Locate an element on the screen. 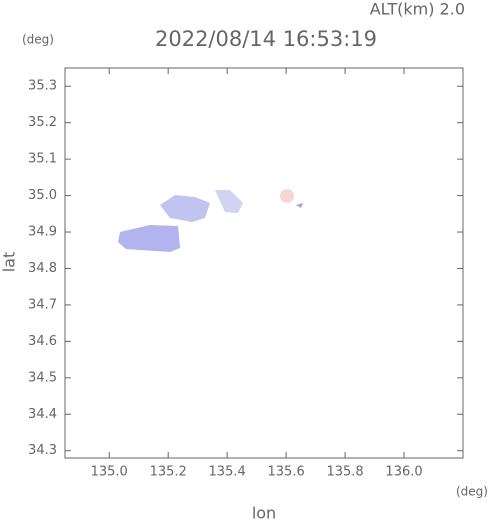 The height and width of the screenshot is (525, 491). y-tick-label: 34.7 is located at coordinates (42, 304).